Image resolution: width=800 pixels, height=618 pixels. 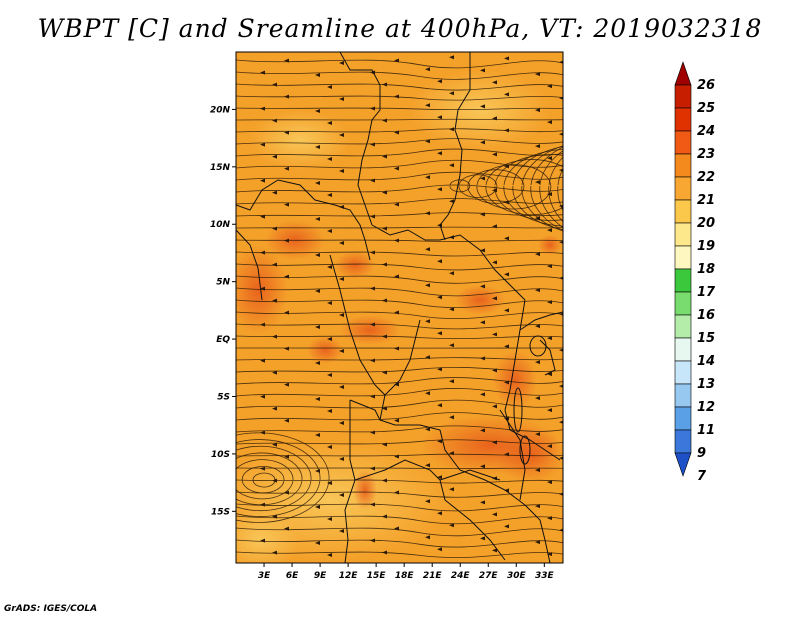 What do you see at coordinates (706, 269) in the screenshot?
I see `colorbar-label: 18` at bounding box center [706, 269].